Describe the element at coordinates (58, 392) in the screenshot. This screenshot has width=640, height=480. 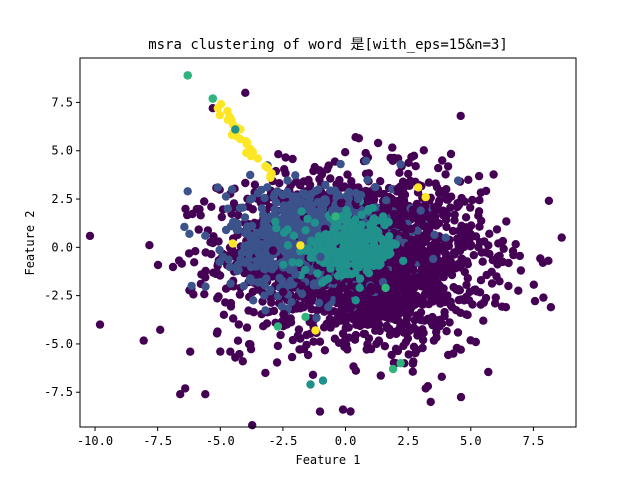
I see `y-tick-label: -7.5` at that location.